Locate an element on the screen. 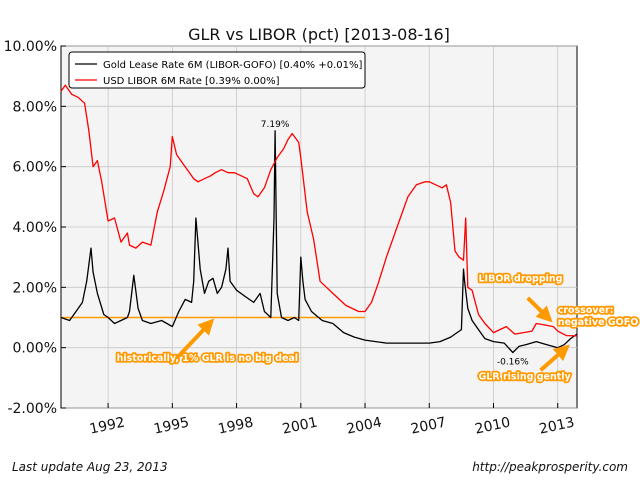  legend-label: USD LIBOR 6M Rate [0.39% 0.00%] is located at coordinates (191, 81).